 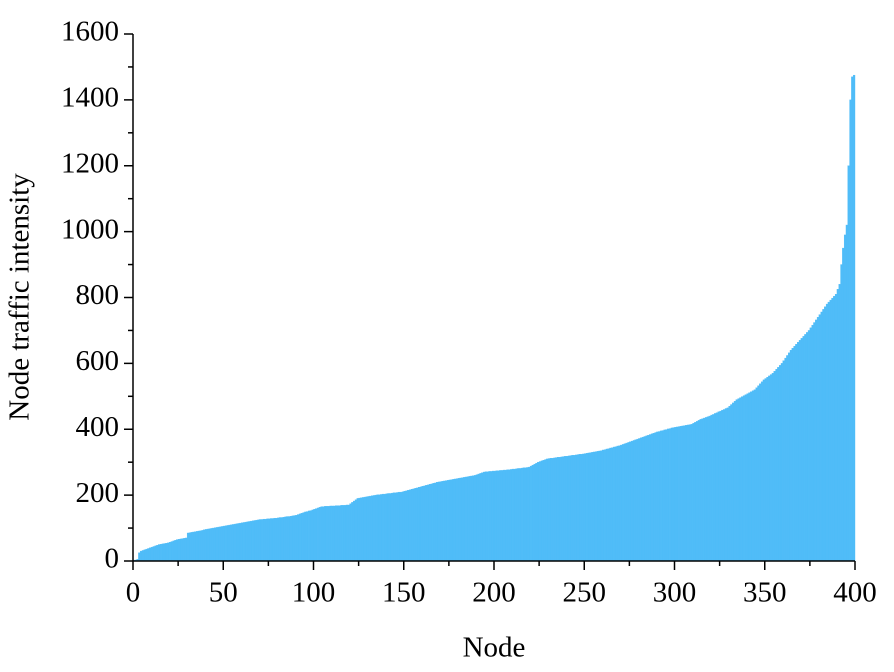 What do you see at coordinates (404, 593) in the screenshot?
I see `x-tick-label: 150` at bounding box center [404, 593].